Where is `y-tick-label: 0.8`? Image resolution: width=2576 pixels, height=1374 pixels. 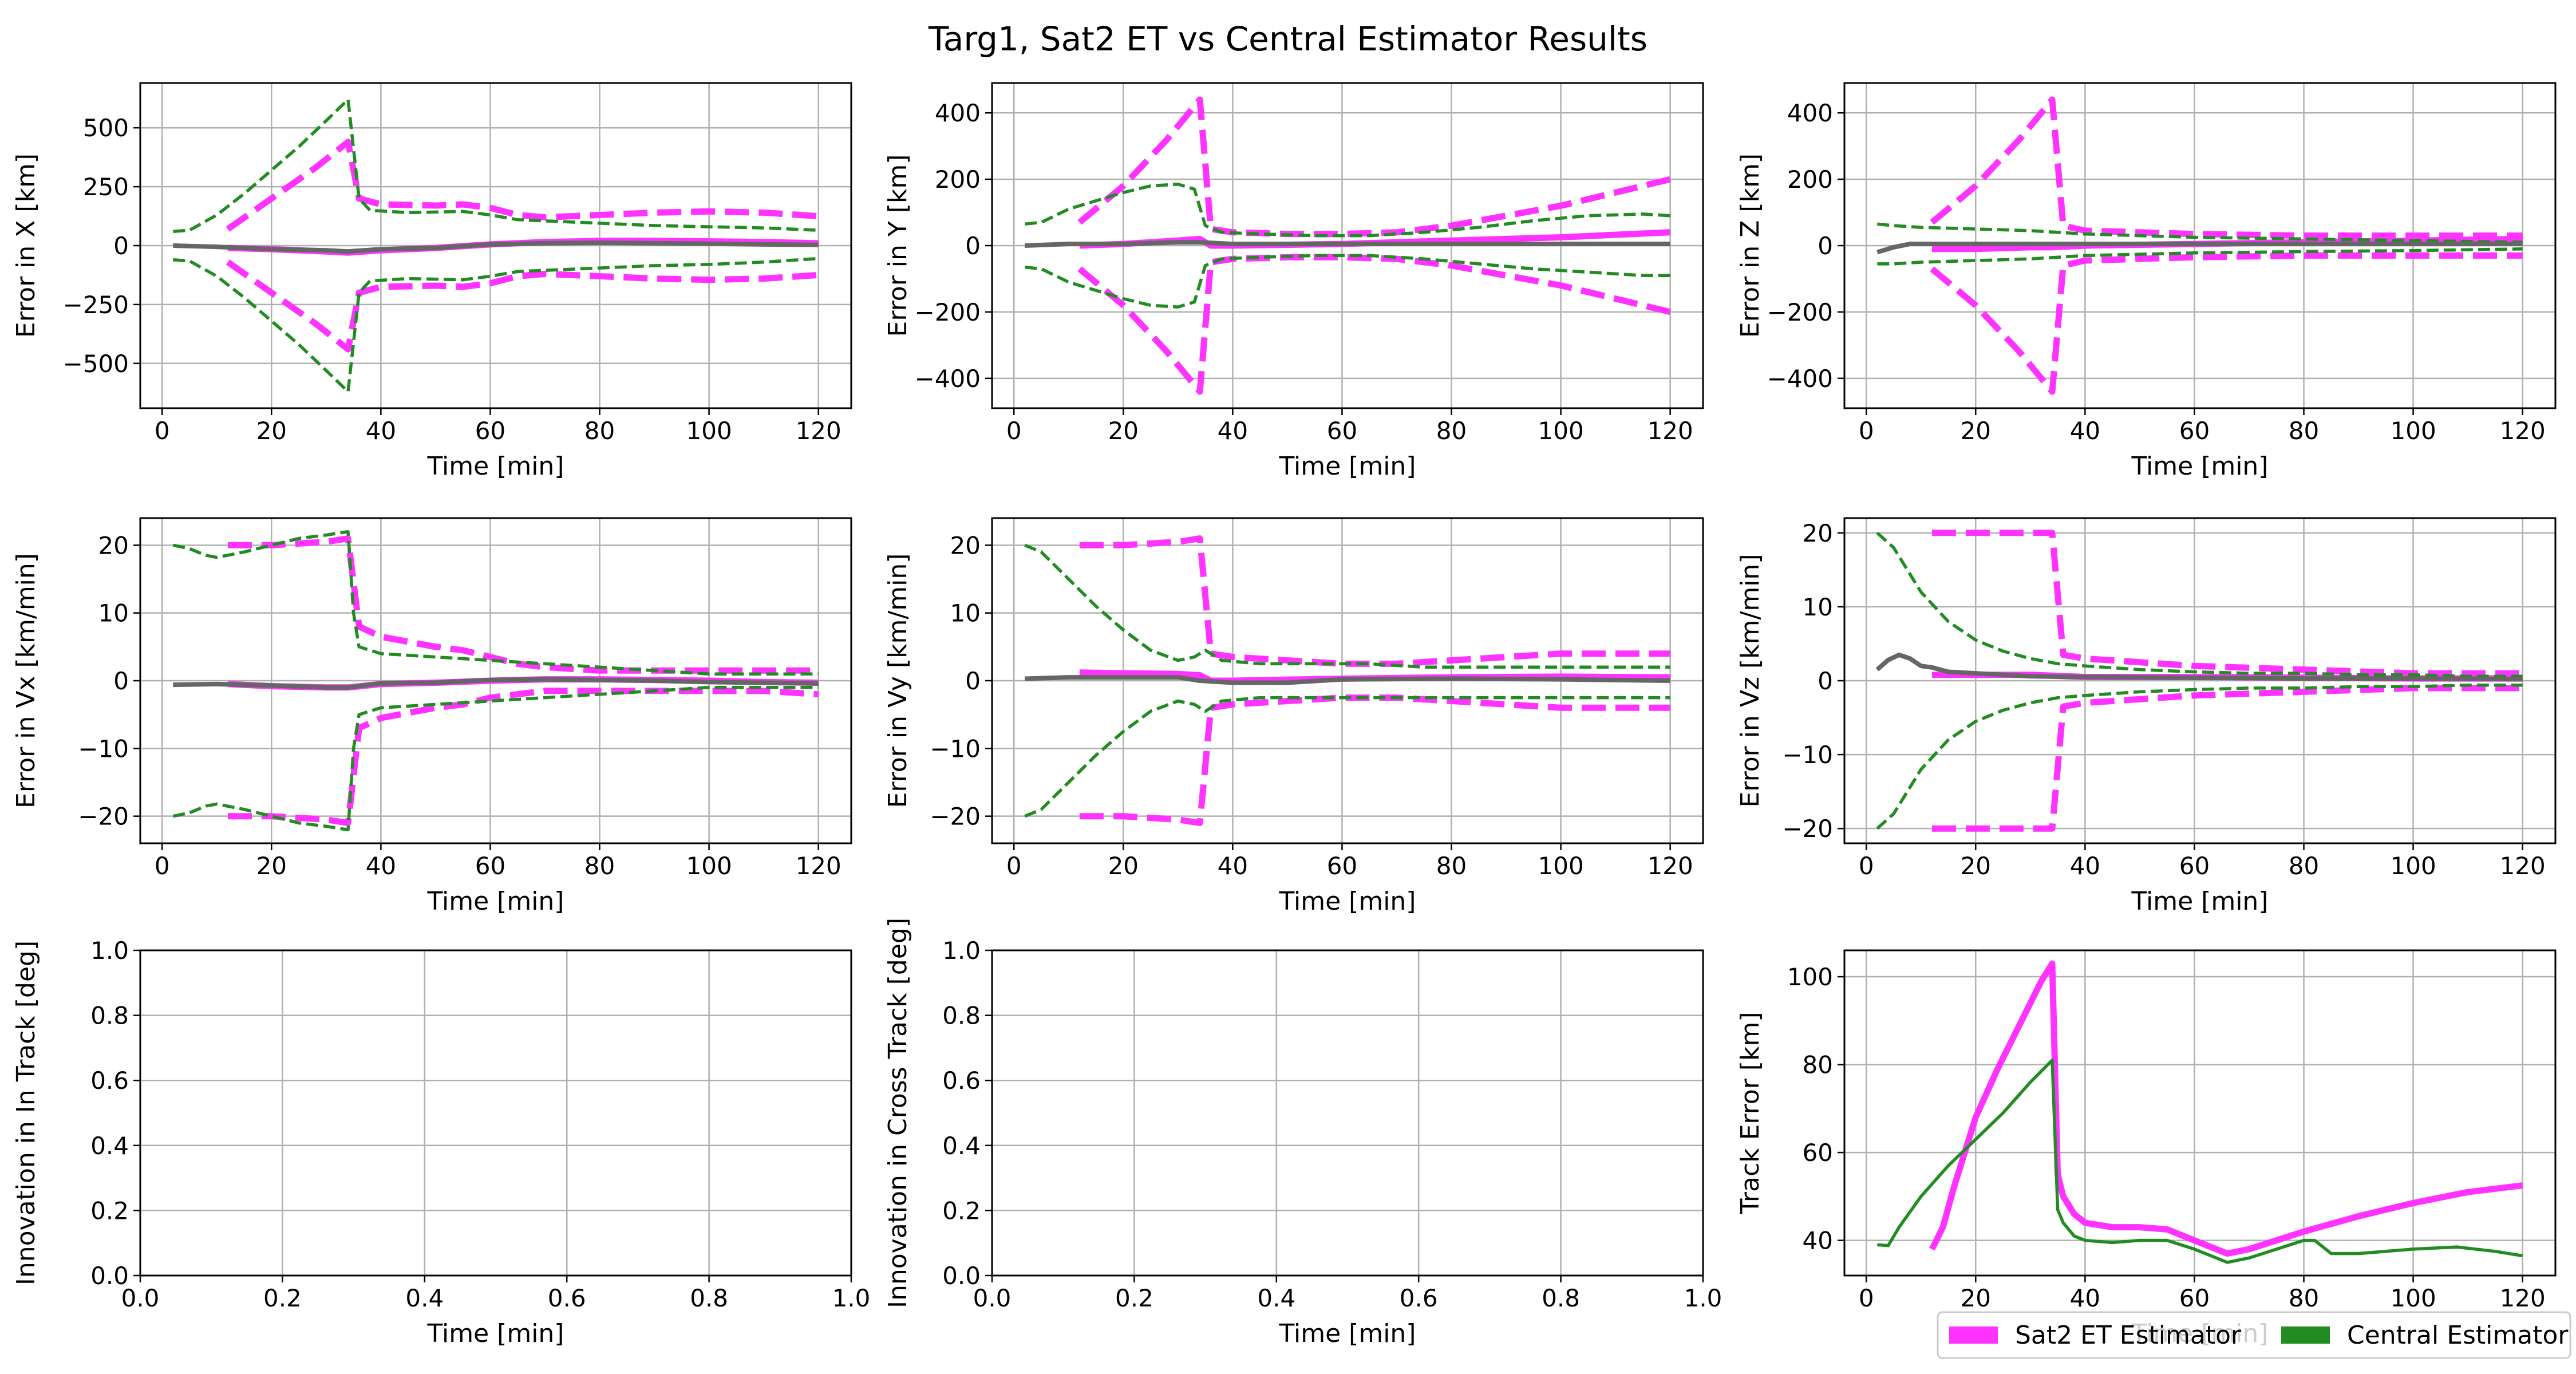 y-tick-label: 0.8 is located at coordinates (961, 1016).